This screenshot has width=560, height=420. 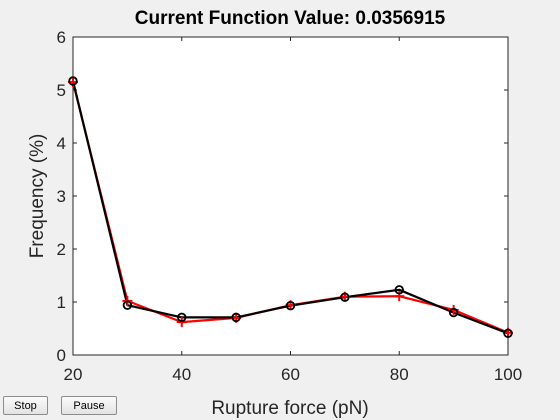 I want to click on x-tick-label: 60, so click(x=290, y=374).